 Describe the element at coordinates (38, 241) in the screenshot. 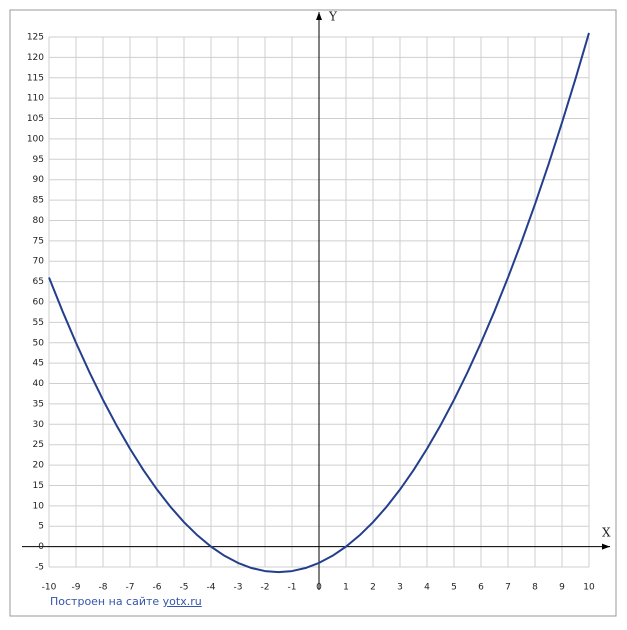

I see `y-tick-label: 75` at that location.